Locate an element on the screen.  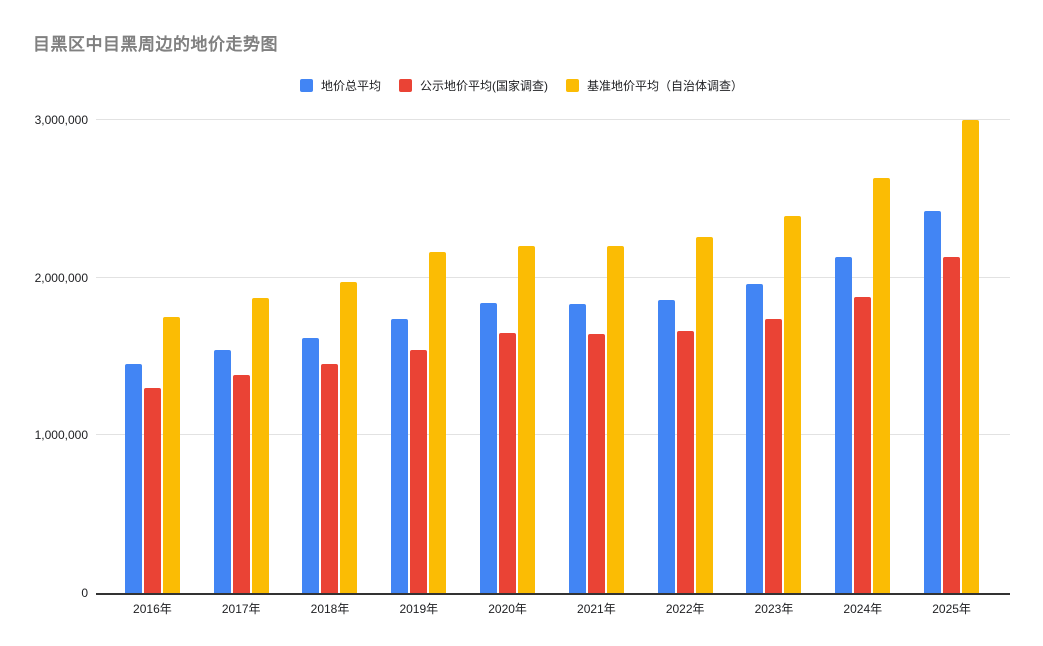
x-tick-label: 2016年 is located at coordinates (152, 609).